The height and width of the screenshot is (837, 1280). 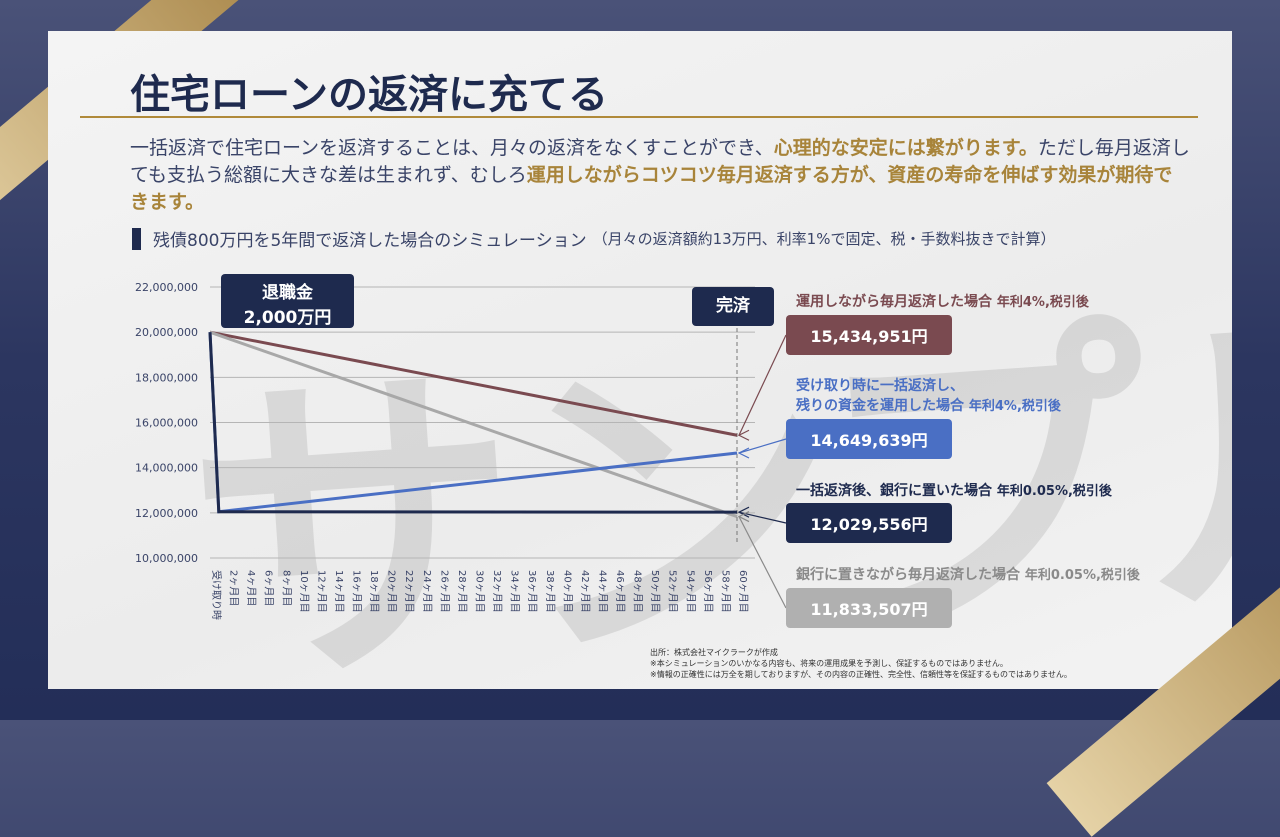 What do you see at coordinates (166, 558) in the screenshot?
I see `y-tick-label: 10,000,000` at bounding box center [166, 558].